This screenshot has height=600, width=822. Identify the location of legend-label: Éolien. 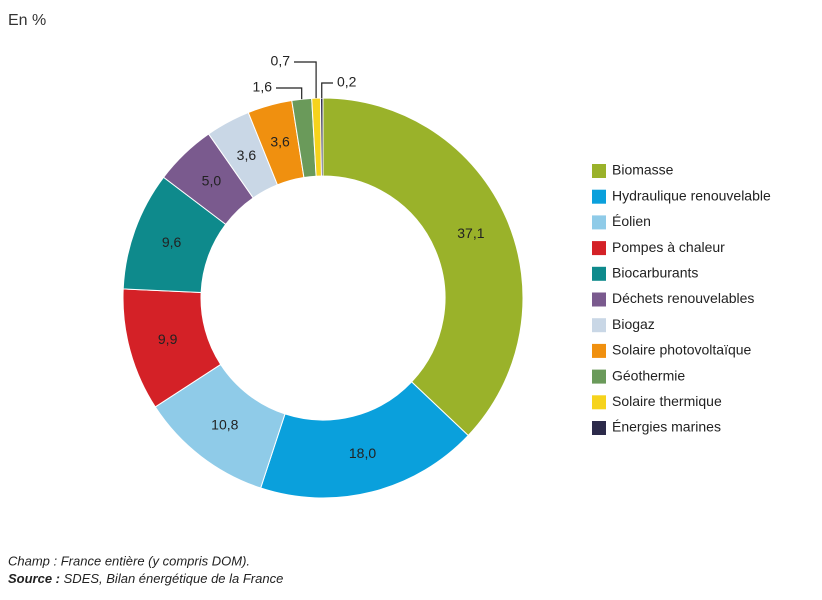
(631, 221).